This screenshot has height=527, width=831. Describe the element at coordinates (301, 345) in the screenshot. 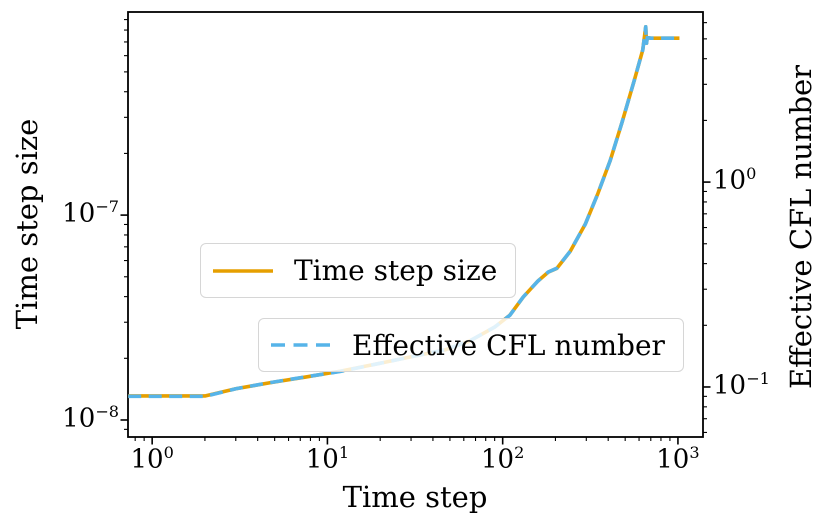

I see `legend-sample-line-dashed` at that location.